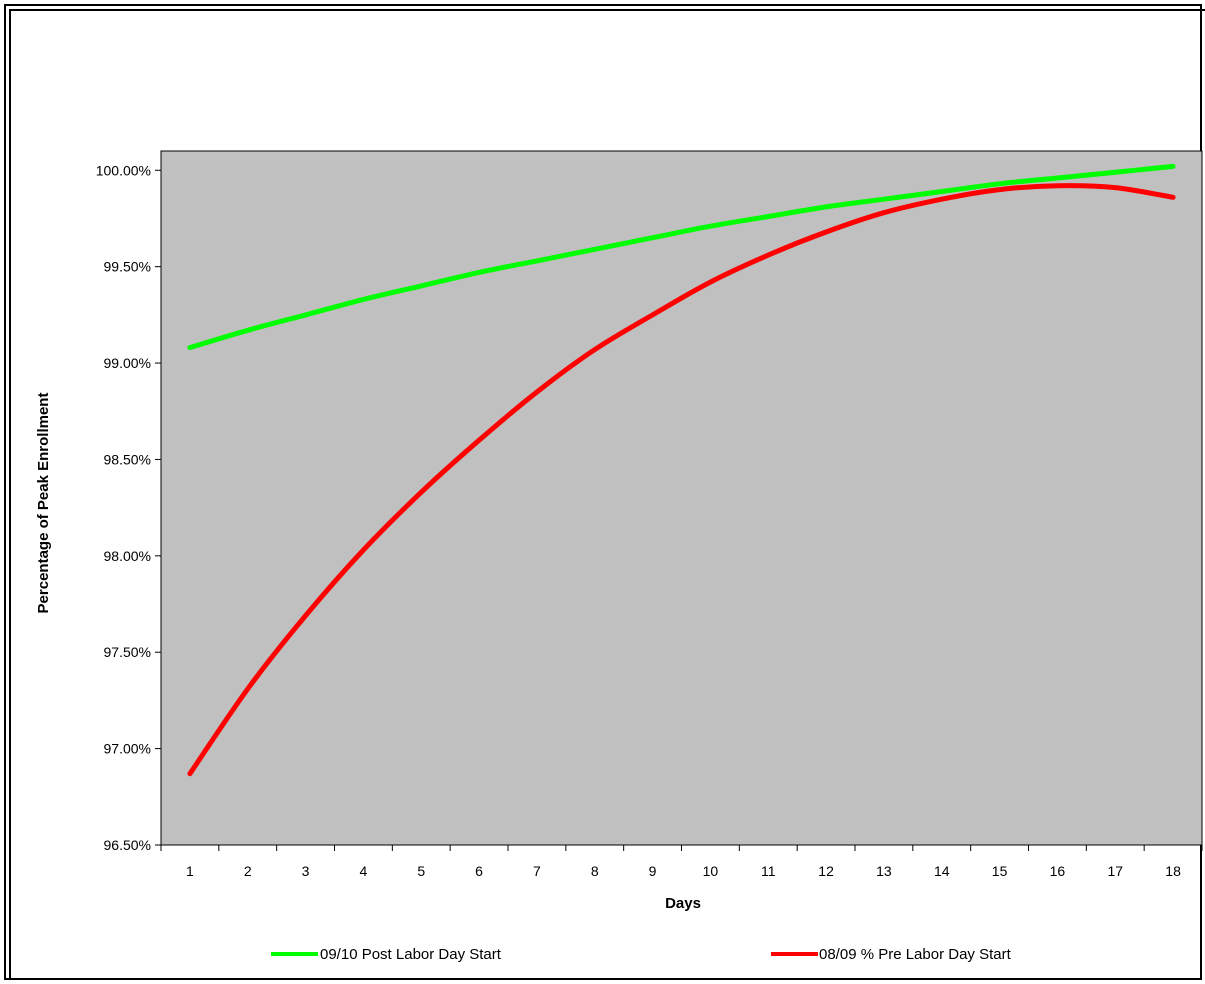 The width and height of the screenshot is (1205, 984). What do you see at coordinates (127, 267) in the screenshot?
I see `y-tick-label: 99.50%` at bounding box center [127, 267].